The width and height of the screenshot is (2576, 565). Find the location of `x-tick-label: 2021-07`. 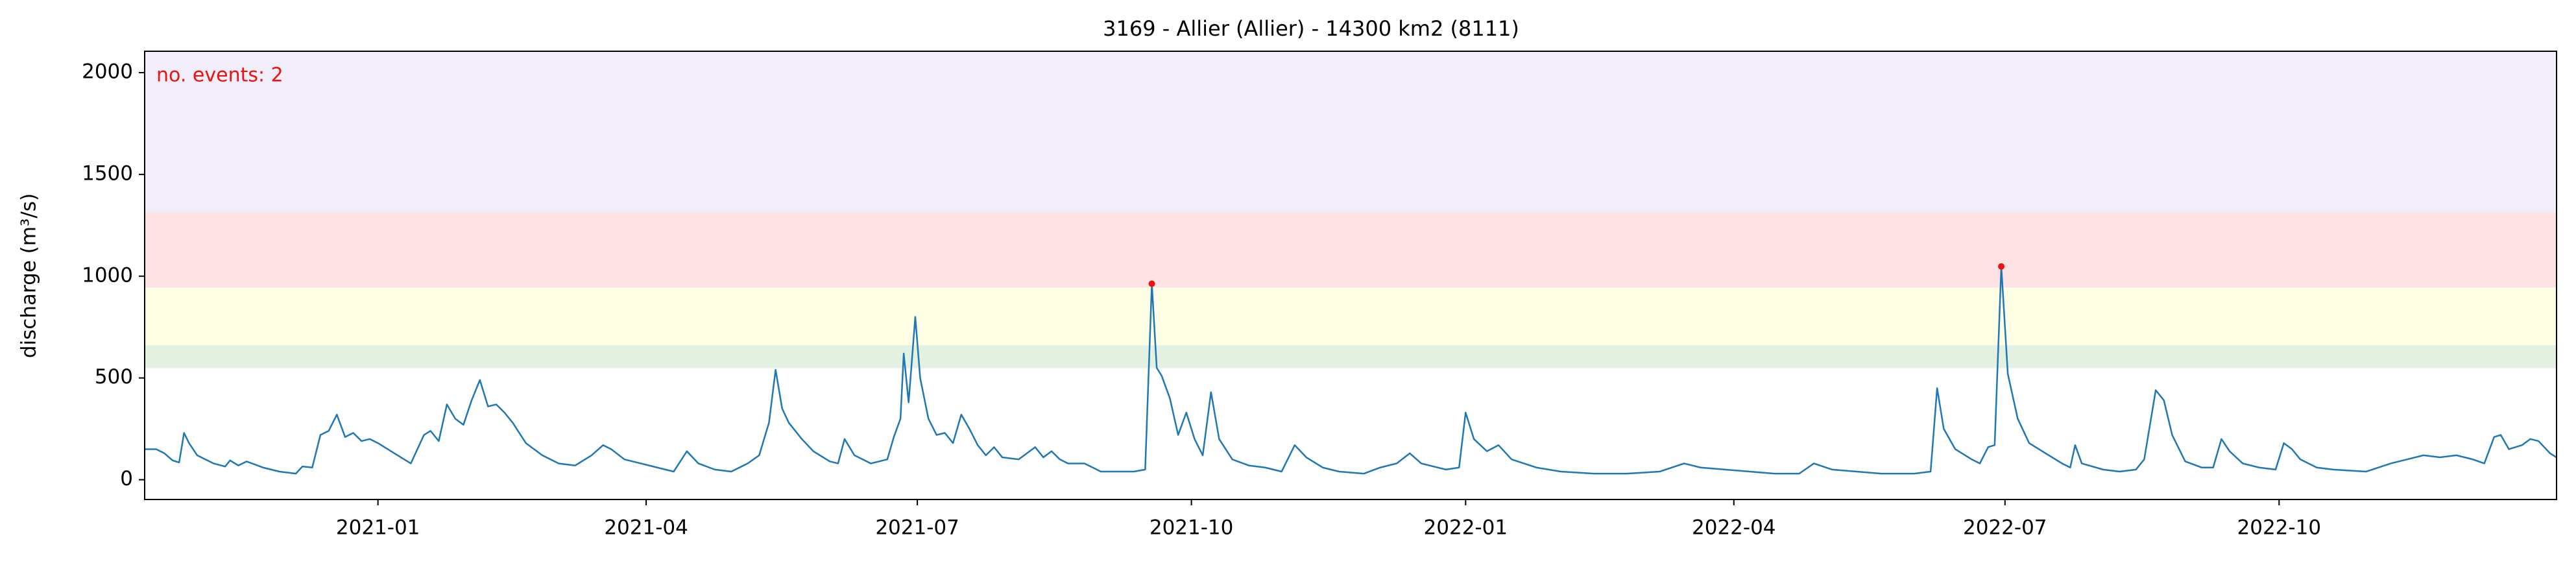

x-tick-label: 2021-07 is located at coordinates (917, 528).